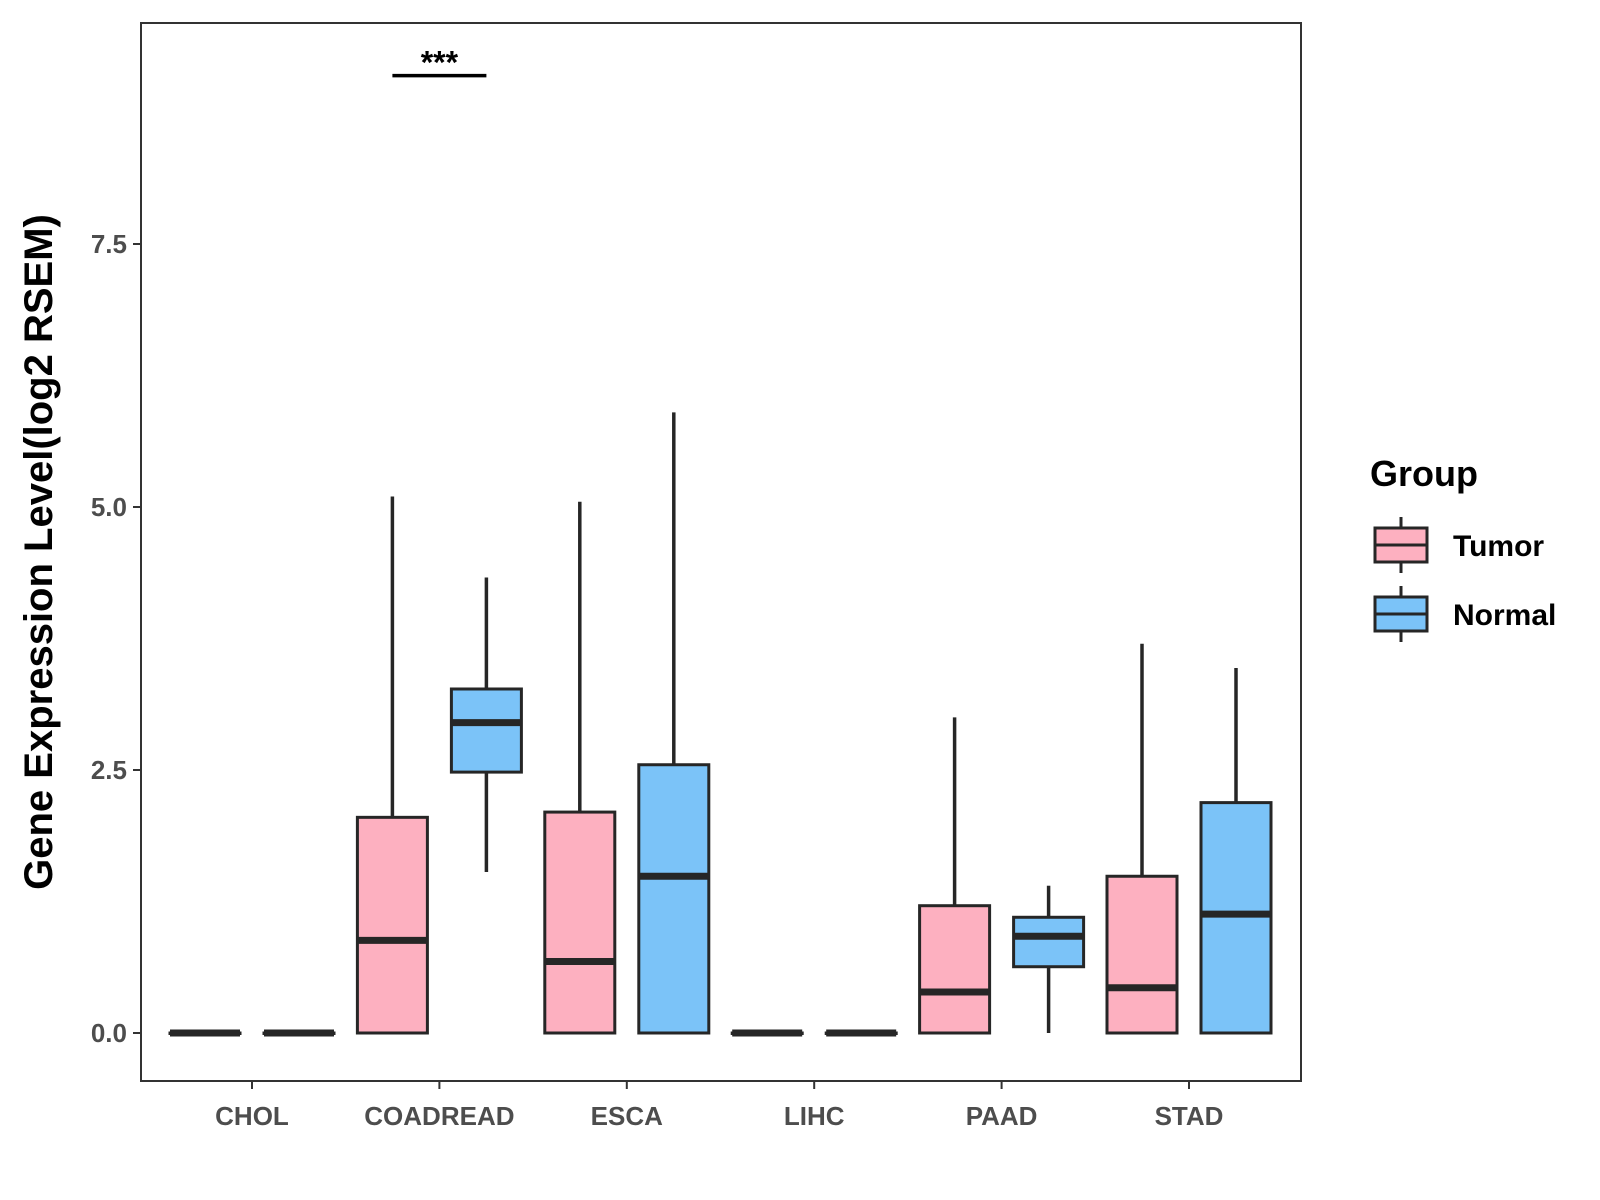  I want to click on normal-coadread-box, so click(486, 730).